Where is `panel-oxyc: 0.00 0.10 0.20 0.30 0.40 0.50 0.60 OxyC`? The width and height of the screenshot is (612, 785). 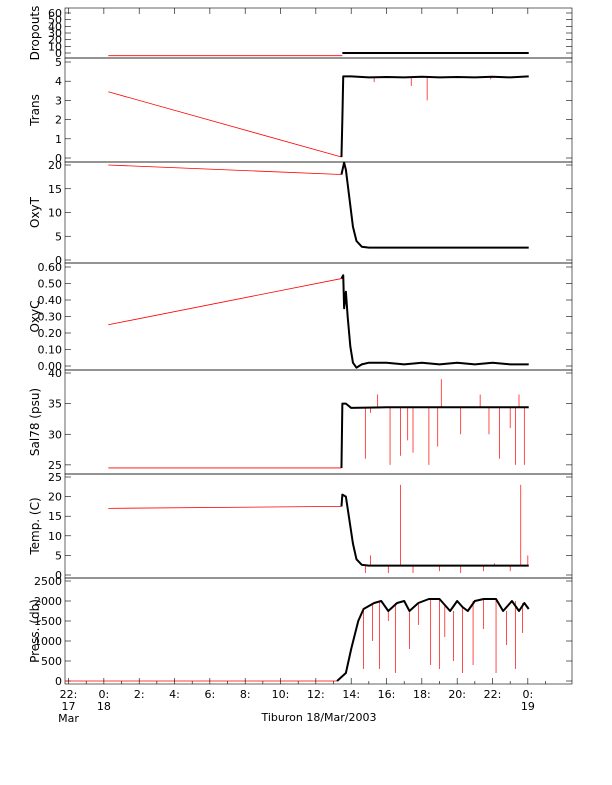
panel-oxyc: 0.00 0.10 0.20 0.30 0.40 0.50 0.60 OxyC is located at coordinates (300, 317).